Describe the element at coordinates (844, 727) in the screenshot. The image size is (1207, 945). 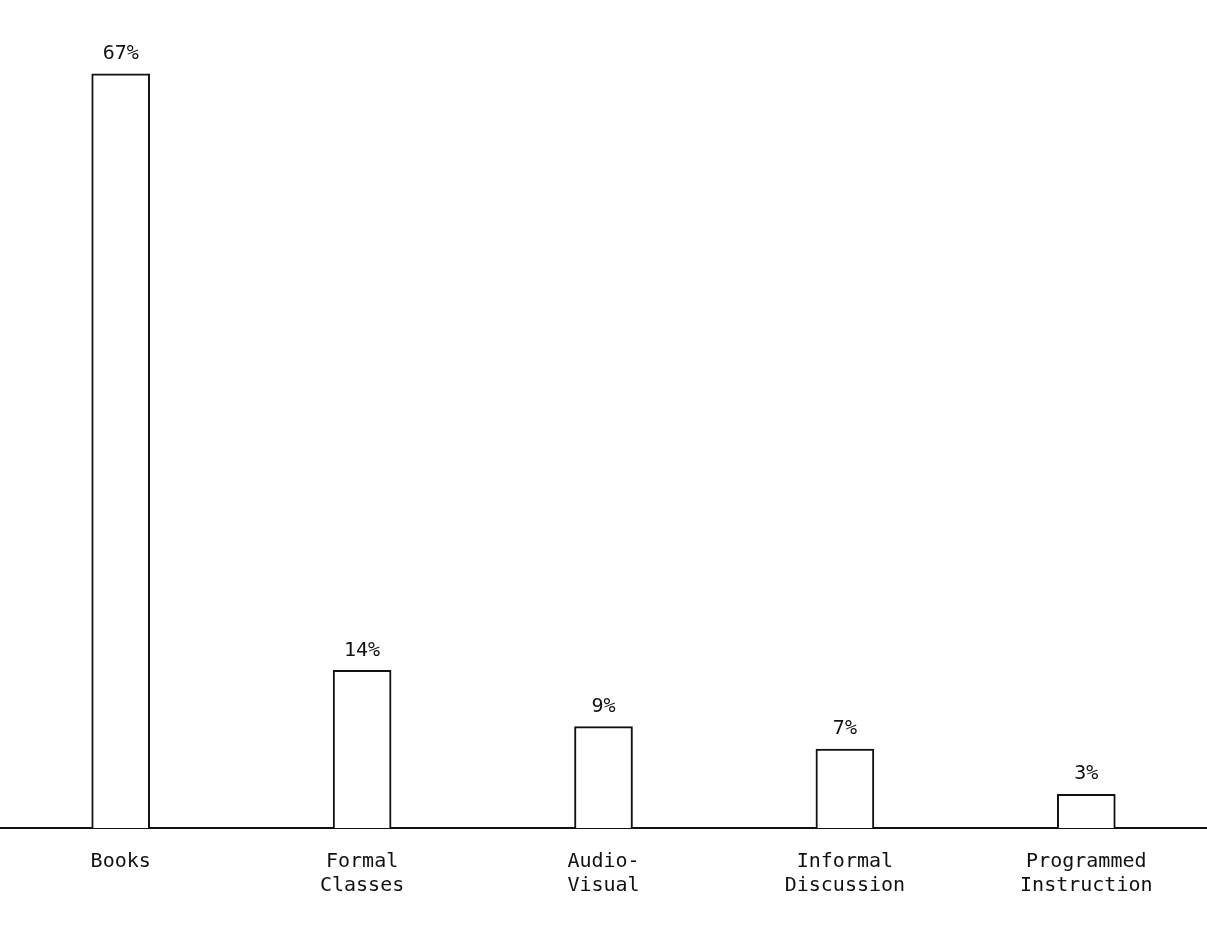
I see `data-label: 7%` at that location.